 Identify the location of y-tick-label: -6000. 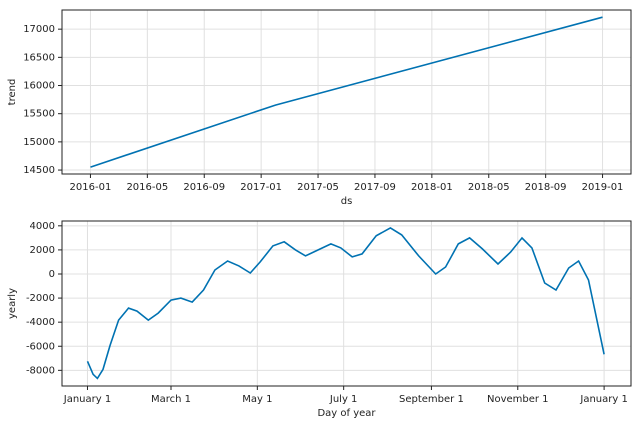
(40, 346).